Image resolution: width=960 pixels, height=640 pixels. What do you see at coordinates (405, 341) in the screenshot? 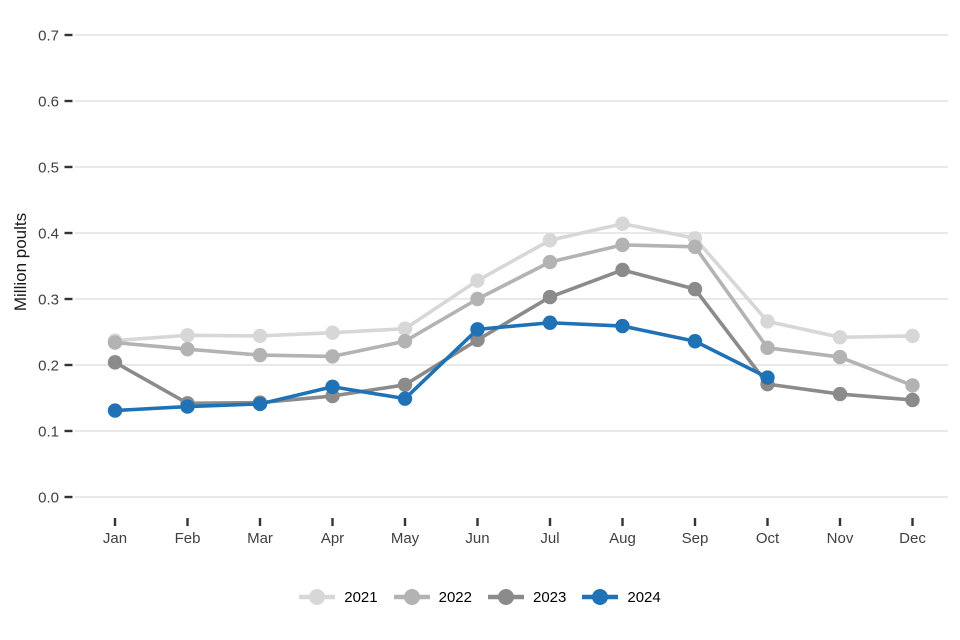
I see `data-point-2022-May` at bounding box center [405, 341].